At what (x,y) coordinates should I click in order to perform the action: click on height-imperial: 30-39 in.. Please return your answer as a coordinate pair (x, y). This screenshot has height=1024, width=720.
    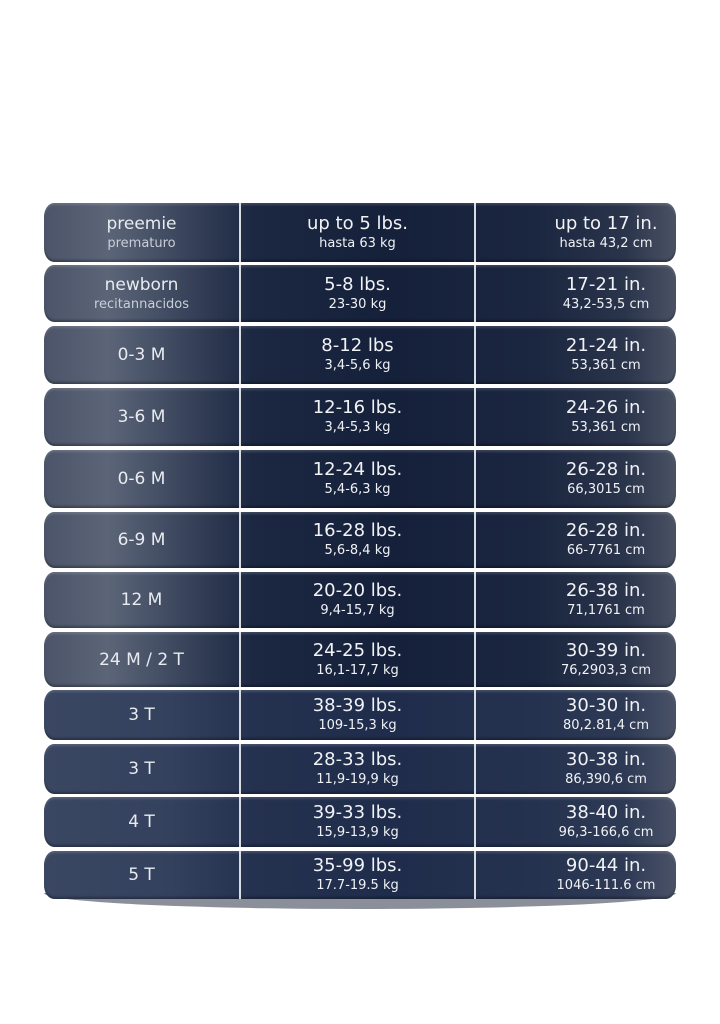
    Looking at the image, I should click on (606, 650).